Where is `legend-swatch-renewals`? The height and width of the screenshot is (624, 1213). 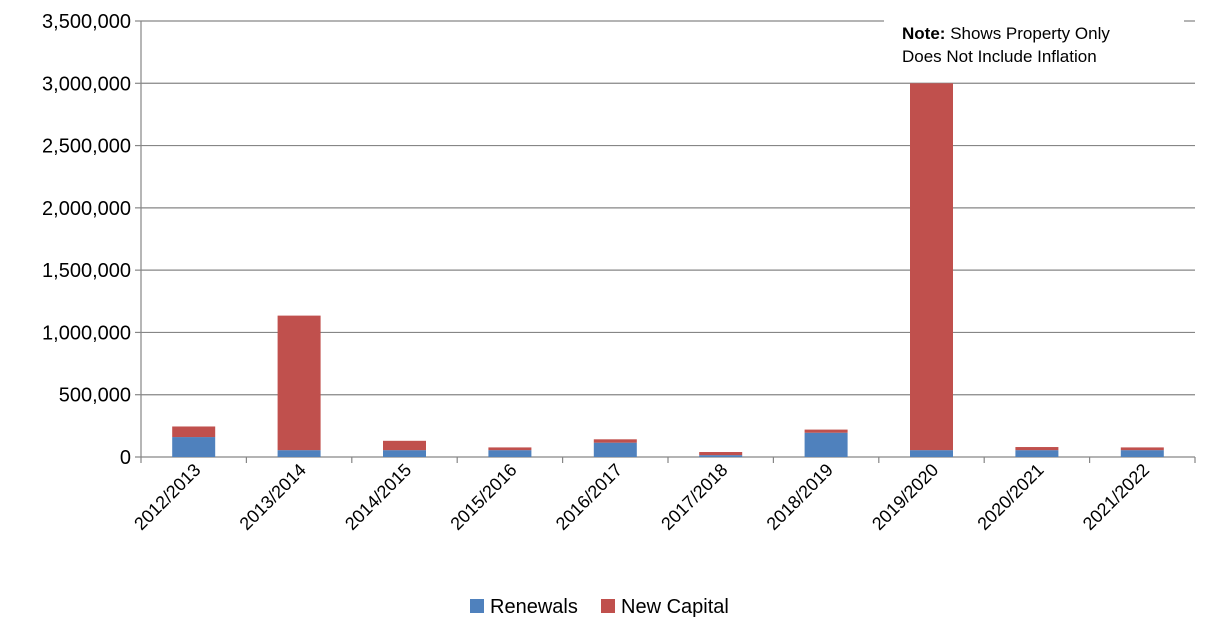 legend-swatch-renewals is located at coordinates (477, 606).